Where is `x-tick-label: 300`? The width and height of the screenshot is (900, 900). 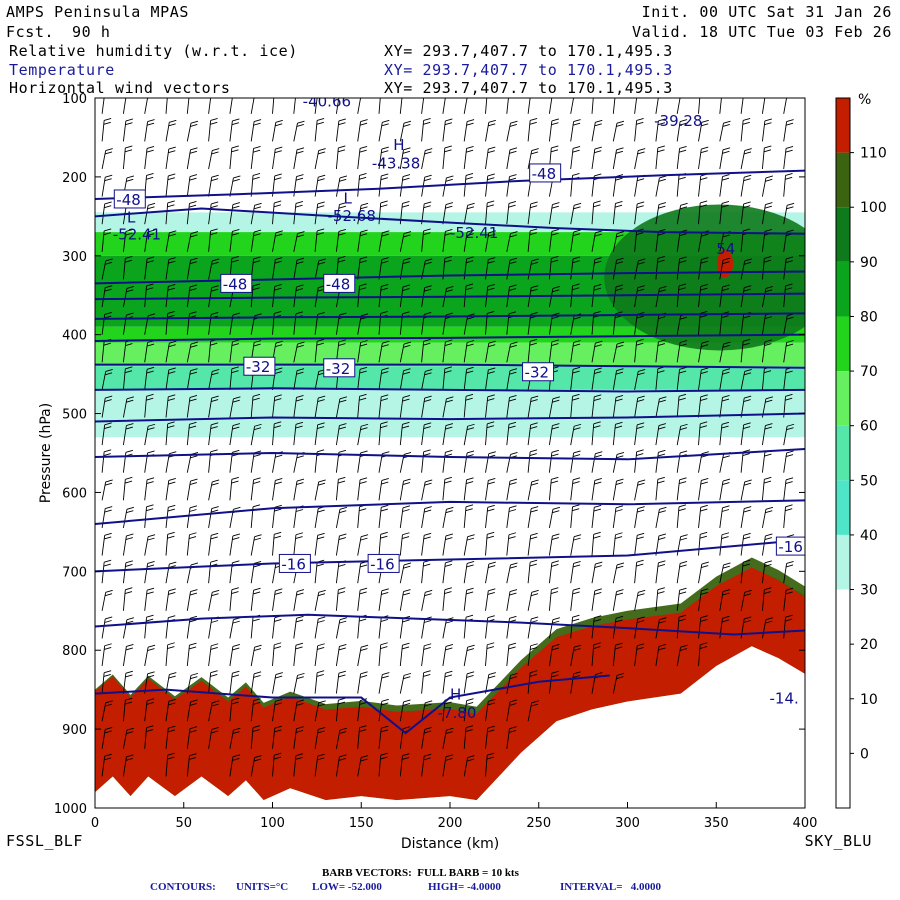 x-tick-label: 300 is located at coordinates (627, 823).